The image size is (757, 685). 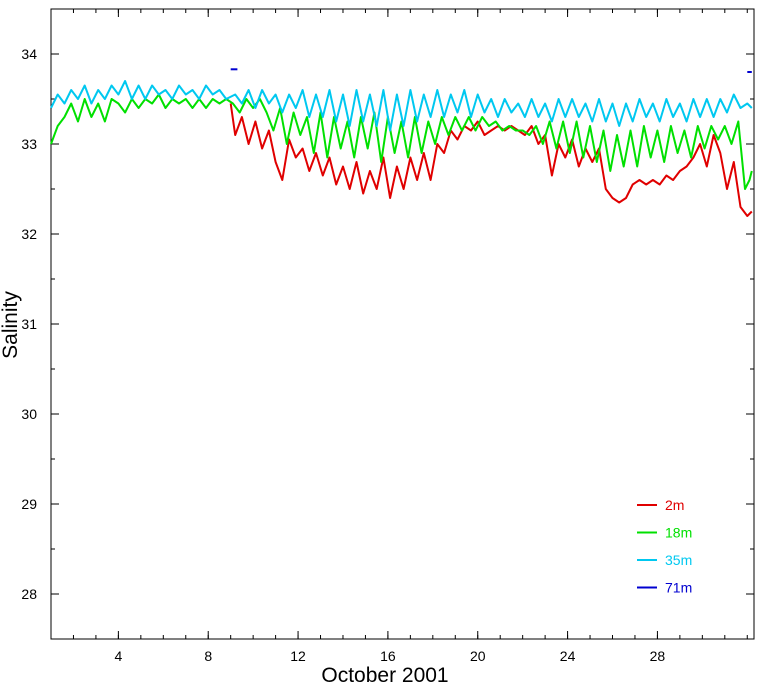 What do you see at coordinates (678, 533) in the screenshot?
I see `legend-label-18m: 18m` at bounding box center [678, 533].